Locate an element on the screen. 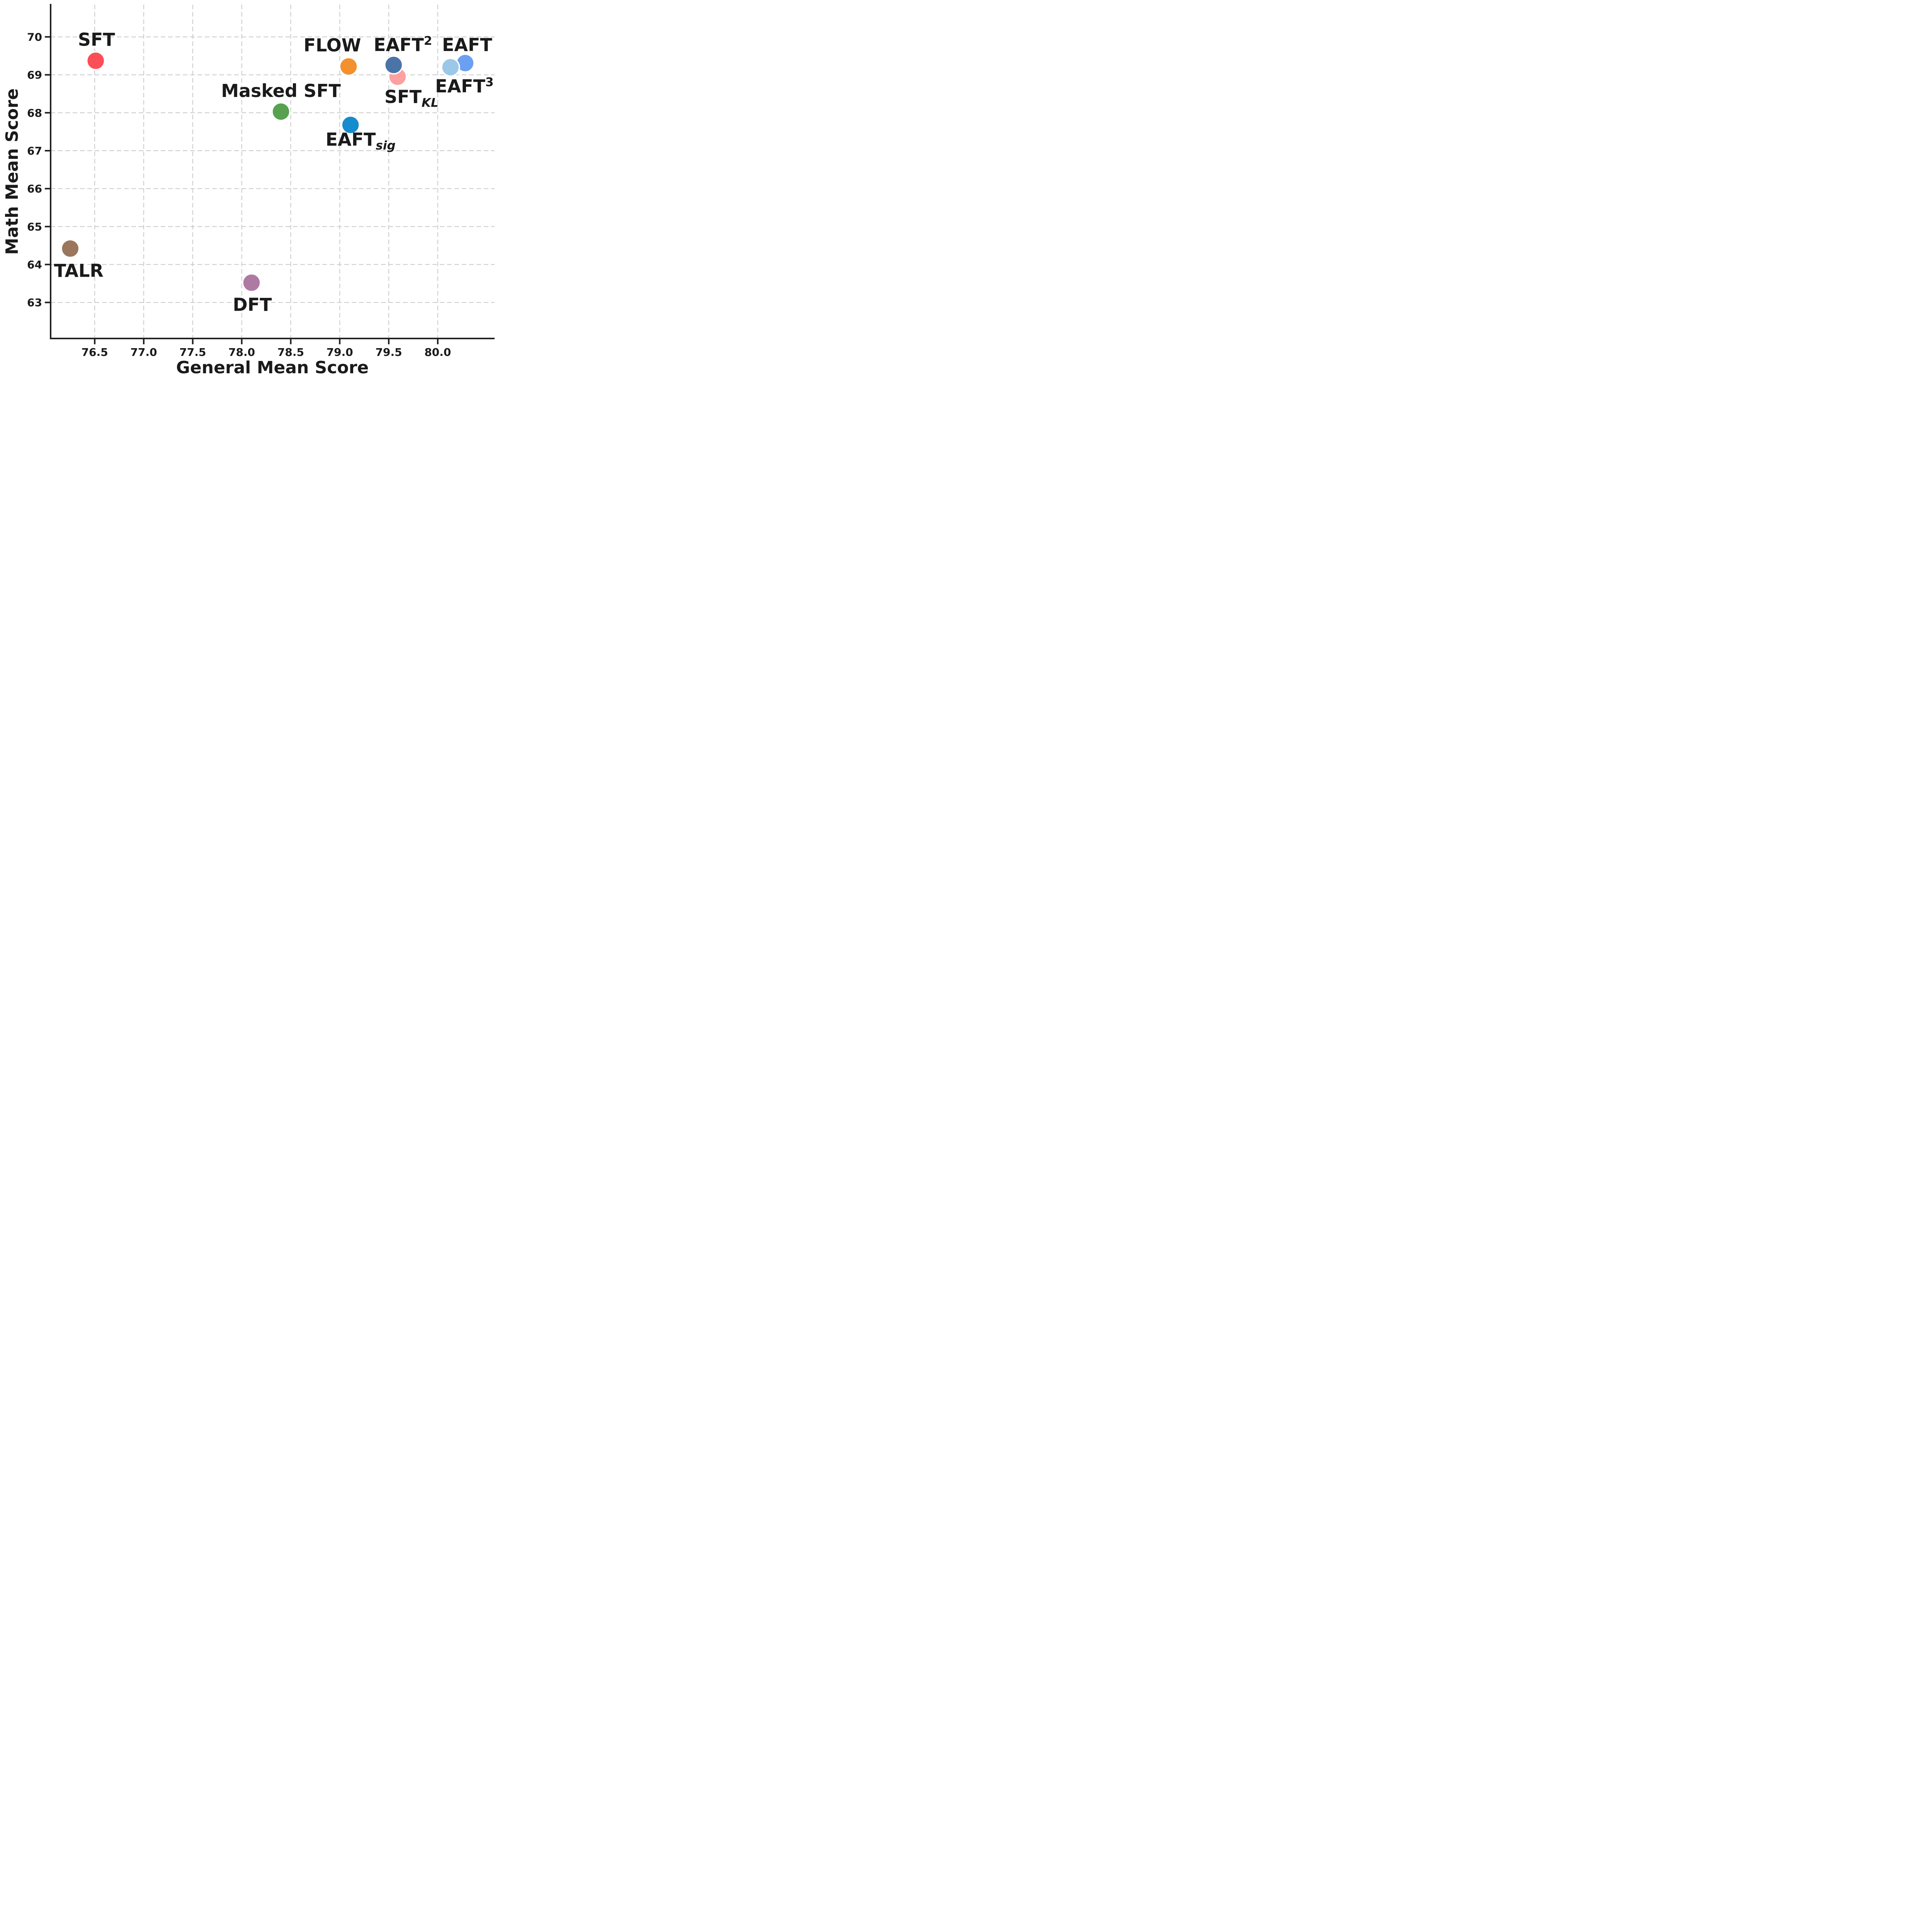 The width and height of the screenshot is (1932, 1932). x-tick-label-76.5: 76.5 is located at coordinates (95, 353).